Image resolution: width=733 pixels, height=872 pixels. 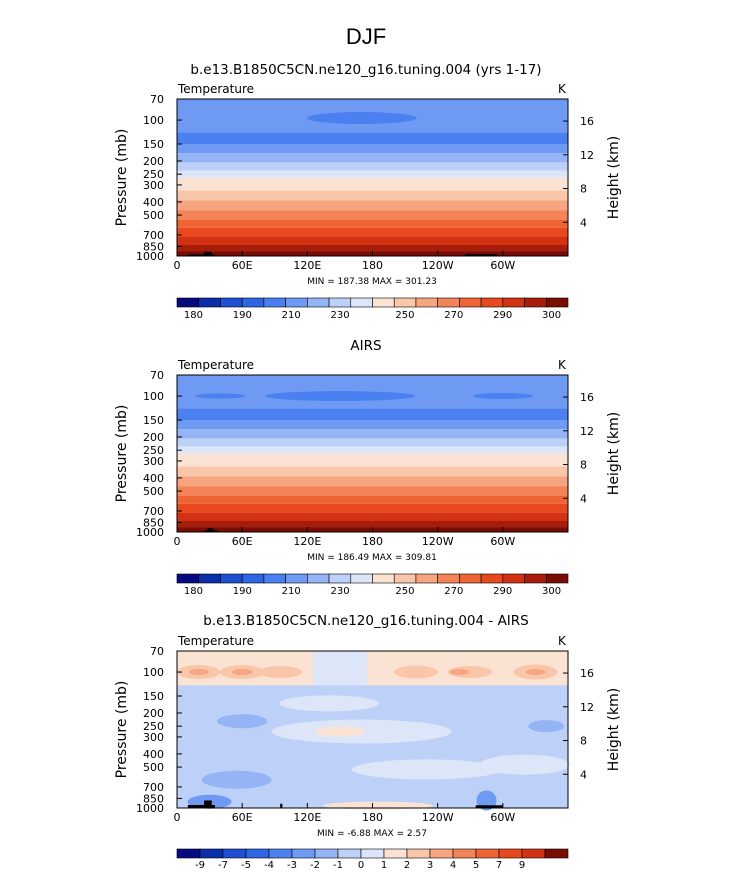 I want to click on colorbar-label: 4, so click(x=453, y=865).